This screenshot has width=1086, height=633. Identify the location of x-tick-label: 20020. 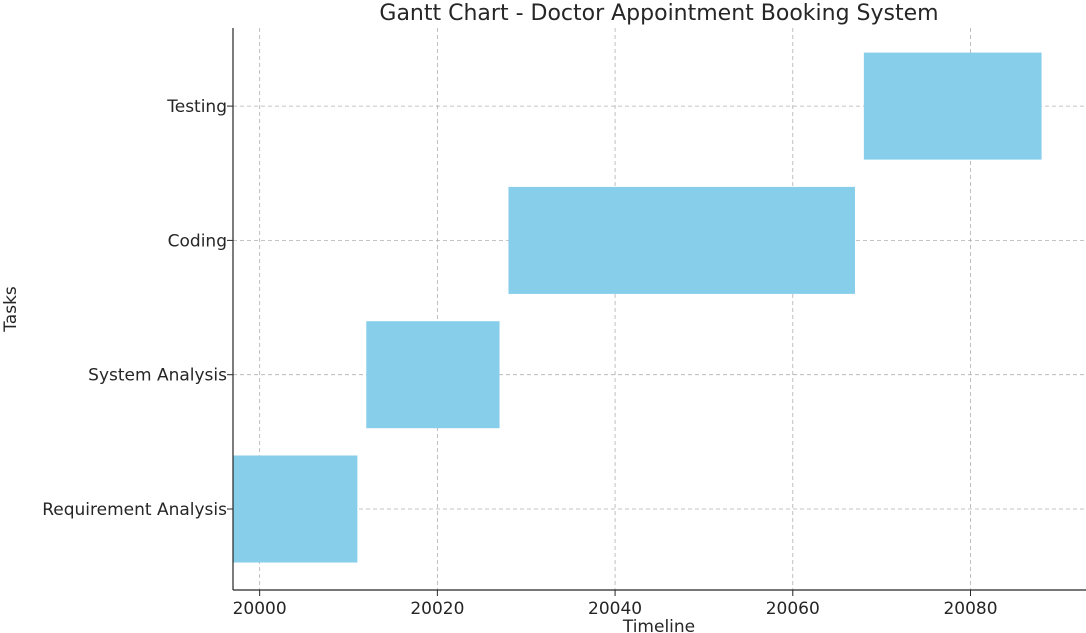
(437, 609).